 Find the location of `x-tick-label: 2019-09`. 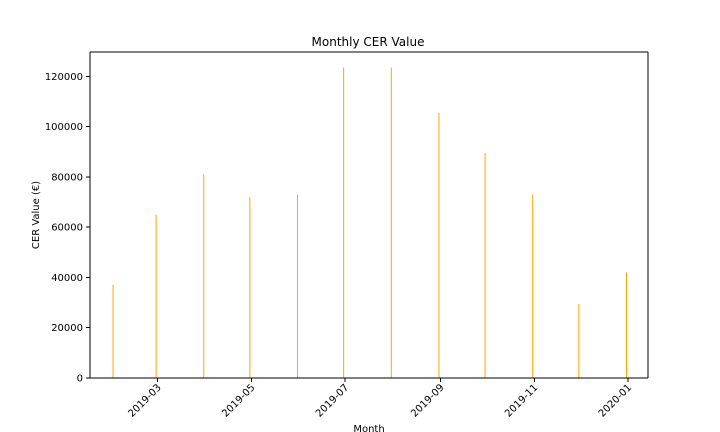

x-tick-label: 2019-09 is located at coordinates (427, 400).